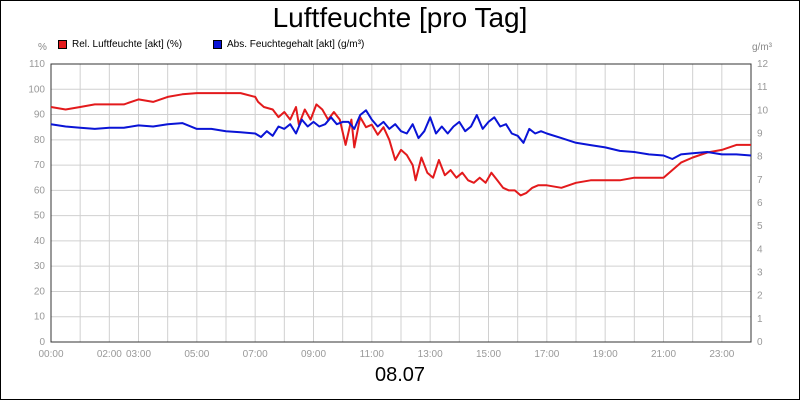 The height and width of the screenshot is (400, 800). What do you see at coordinates (40, 216) in the screenshot?
I see `y-left-tick-label: 50` at bounding box center [40, 216].